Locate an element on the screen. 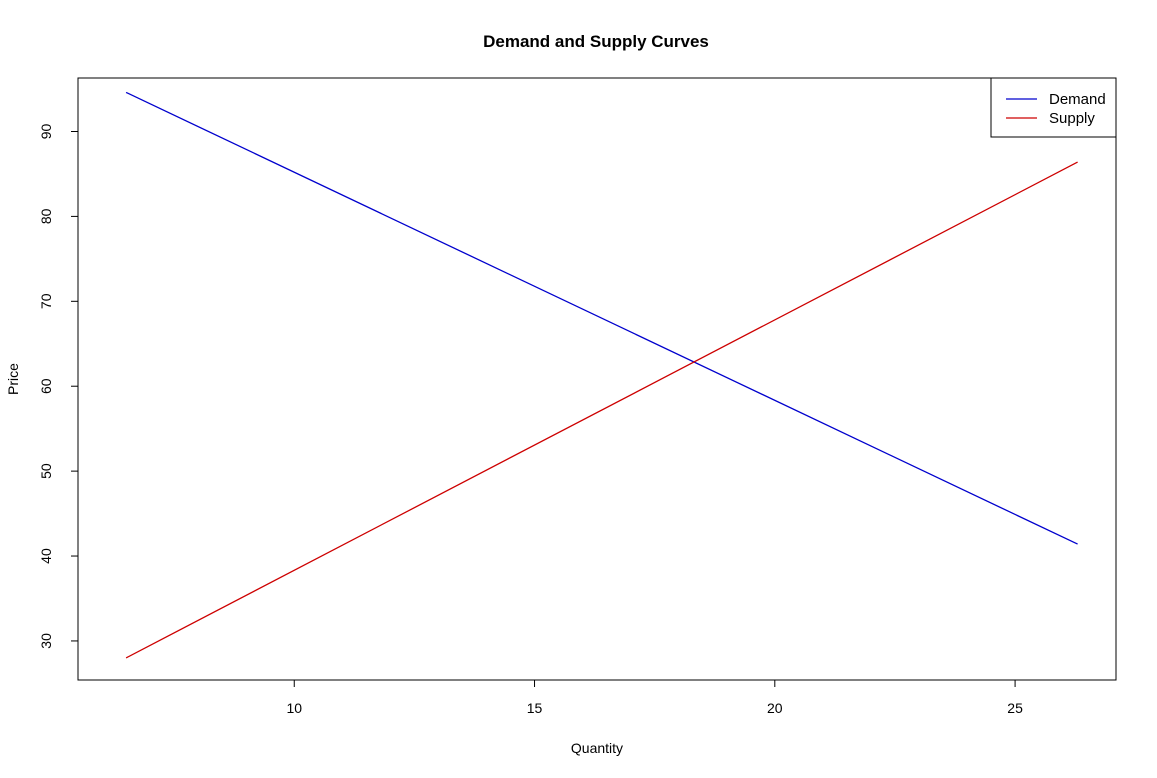 The image size is (1157, 778). x-tick-label: 25 is located at coordinates (1015, 708).